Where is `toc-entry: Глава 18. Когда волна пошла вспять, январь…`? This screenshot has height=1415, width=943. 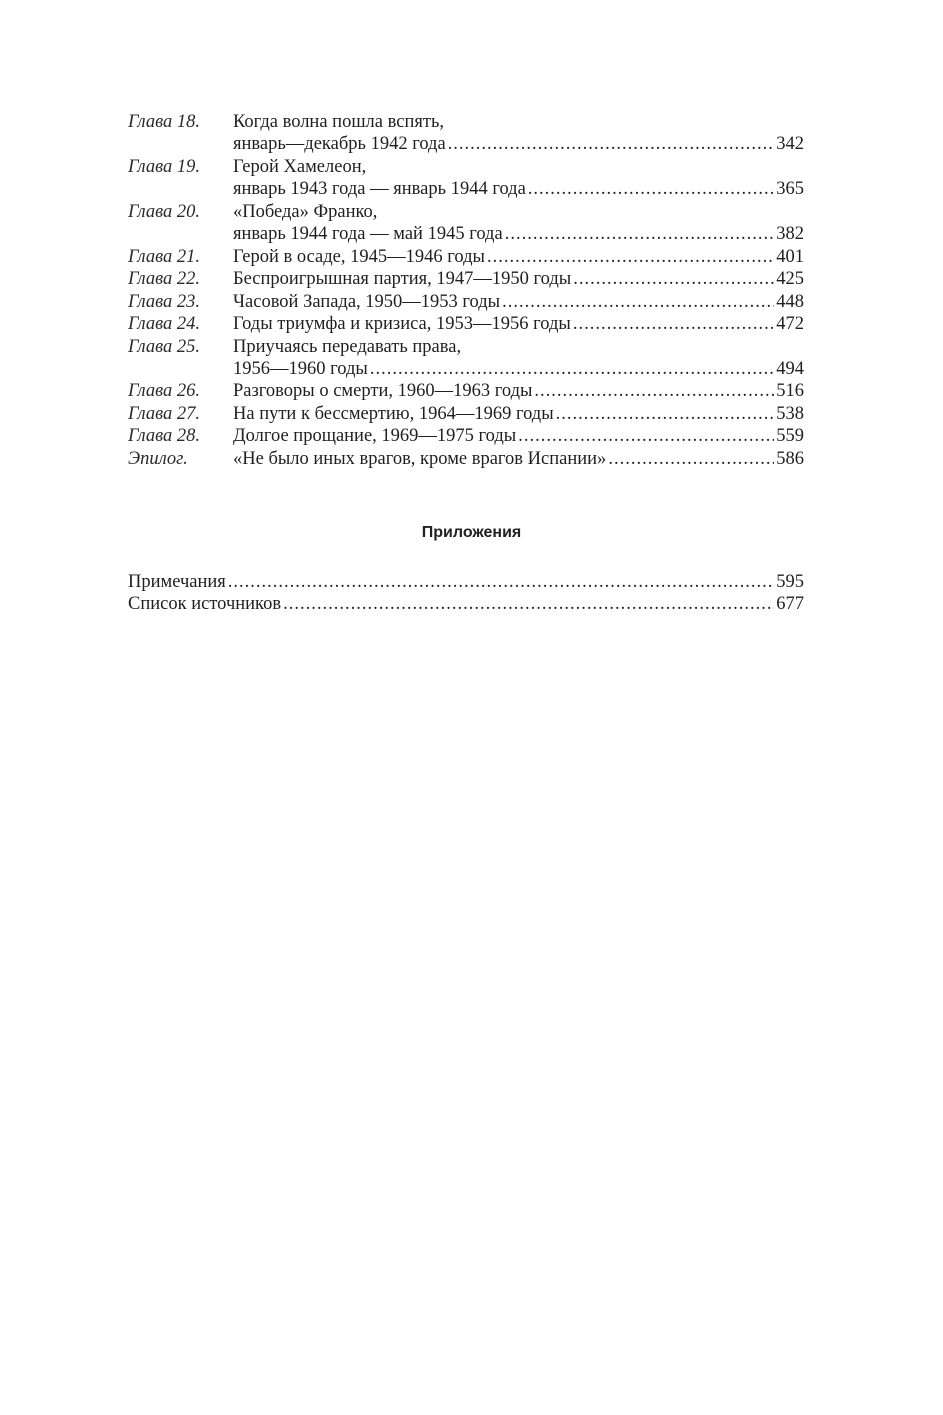
toc-entry: Глава 18. Когда волна пошла вспять, январь… is located at coordinates (466, 133).